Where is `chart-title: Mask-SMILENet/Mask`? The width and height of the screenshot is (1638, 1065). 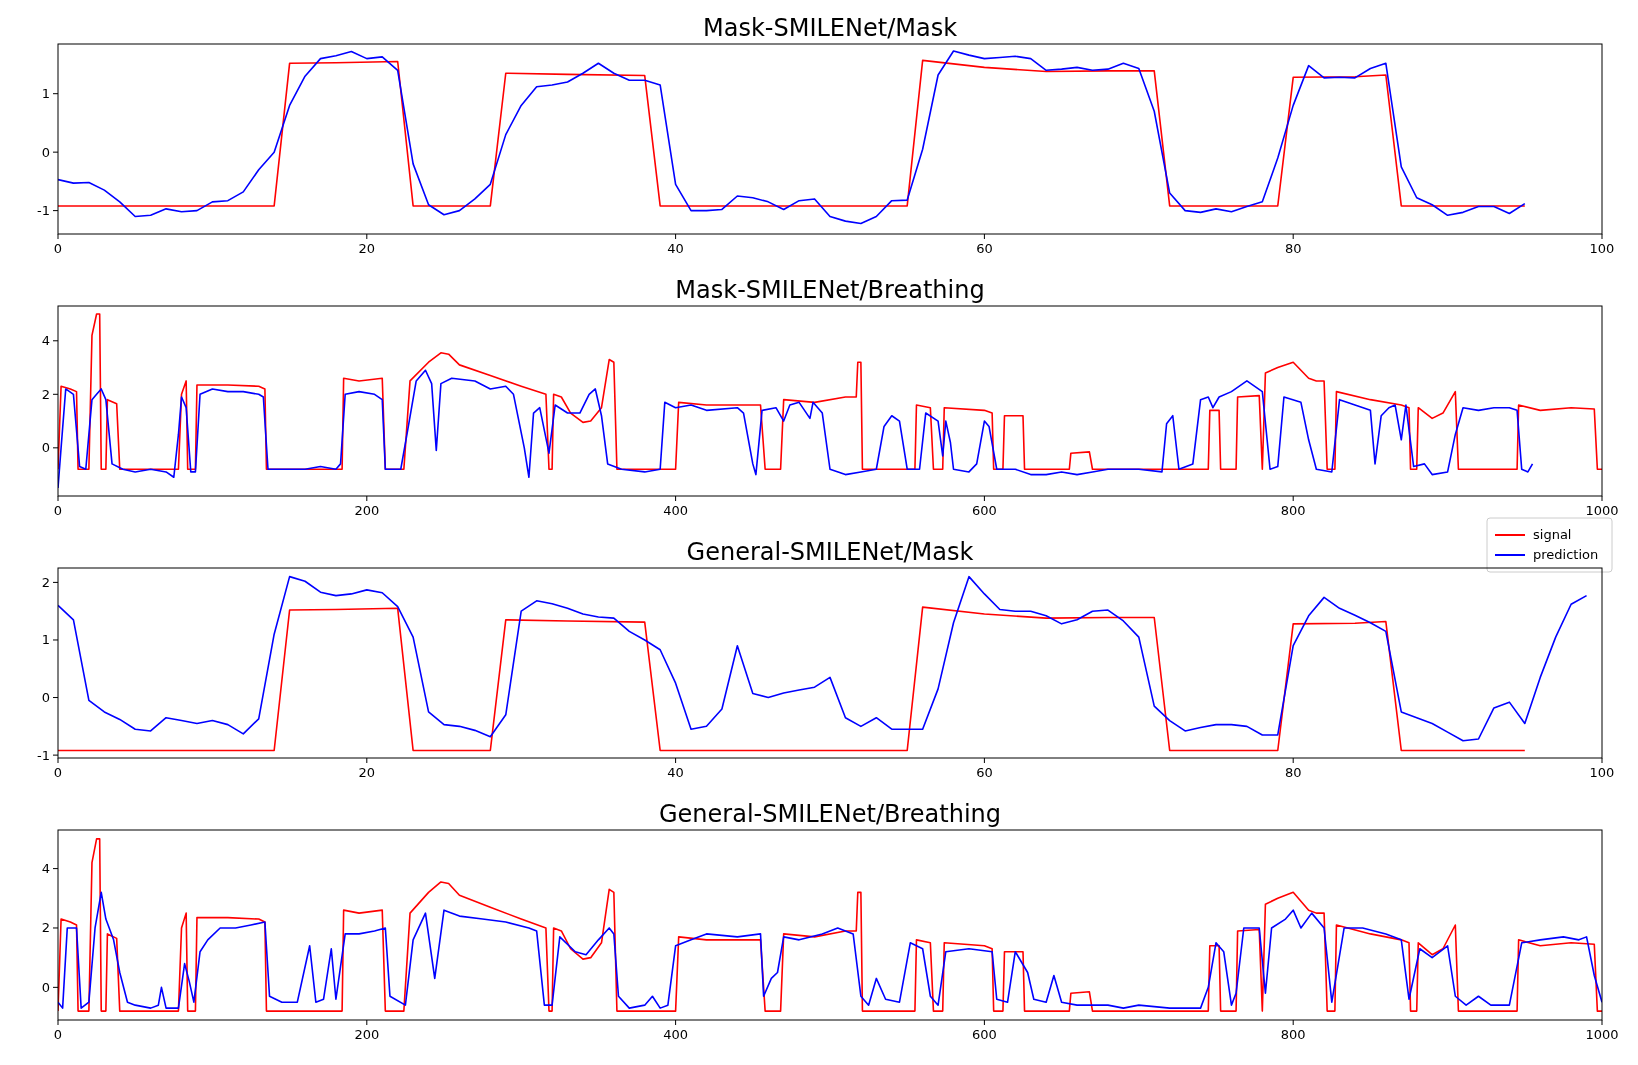
chart-title: Mask-SMILENet/Mask is located at coordinates (830, 28).